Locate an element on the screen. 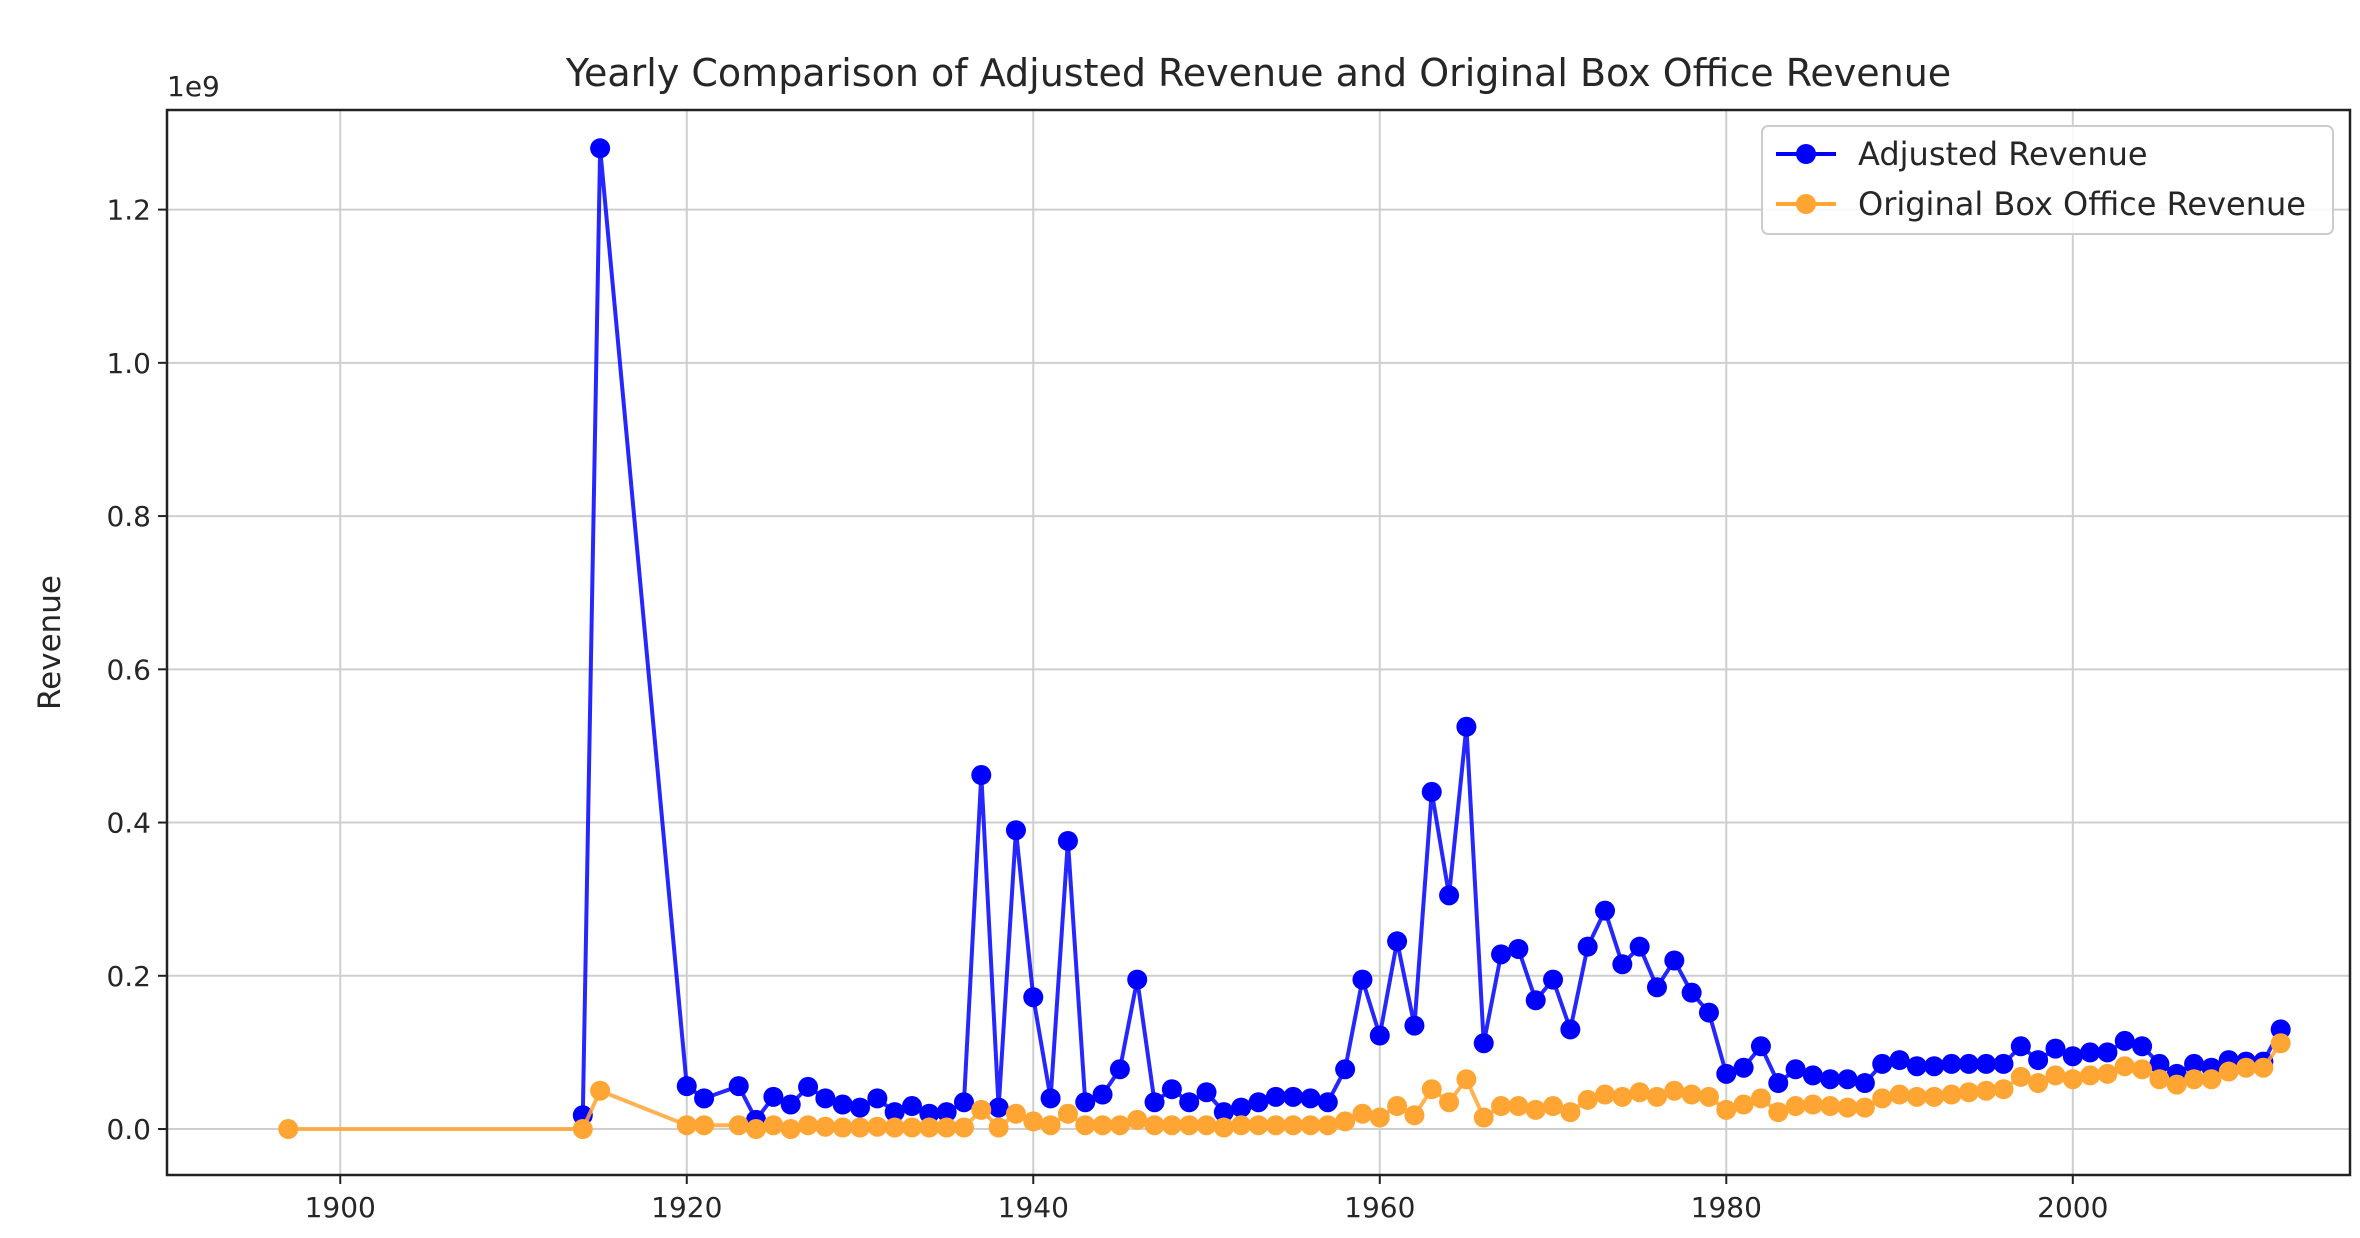 Image resolution: width=2360 pixels, height=1238 pixels. x-tick-label: 1920 is located at coordinates (686, 1207).